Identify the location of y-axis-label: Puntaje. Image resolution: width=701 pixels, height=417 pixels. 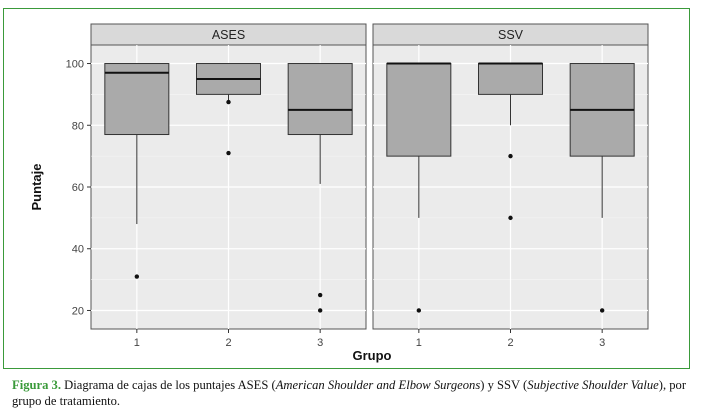
(36, 187).